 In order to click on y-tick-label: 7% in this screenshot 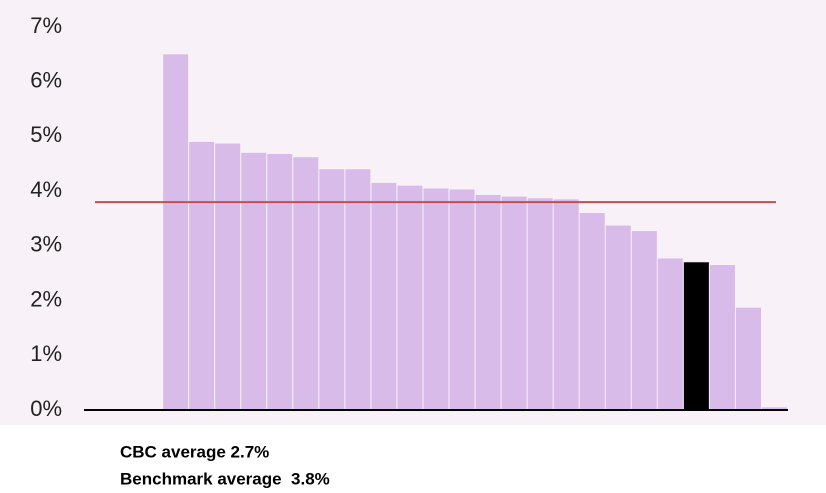, I will do `click(46, 25)`.